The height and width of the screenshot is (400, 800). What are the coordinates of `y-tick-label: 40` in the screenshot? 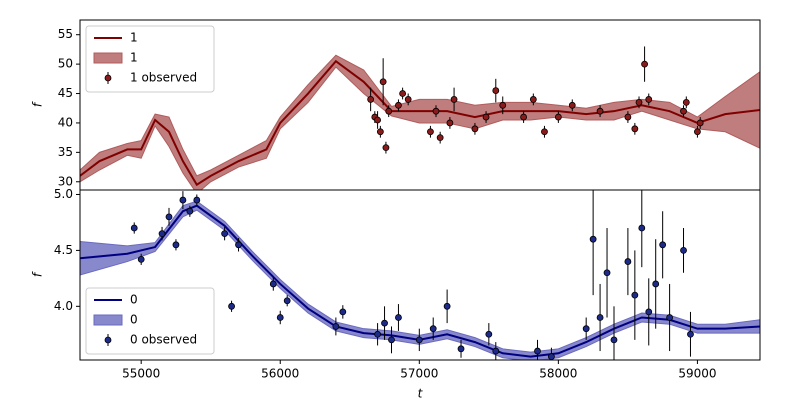 It's located at (65, 122).